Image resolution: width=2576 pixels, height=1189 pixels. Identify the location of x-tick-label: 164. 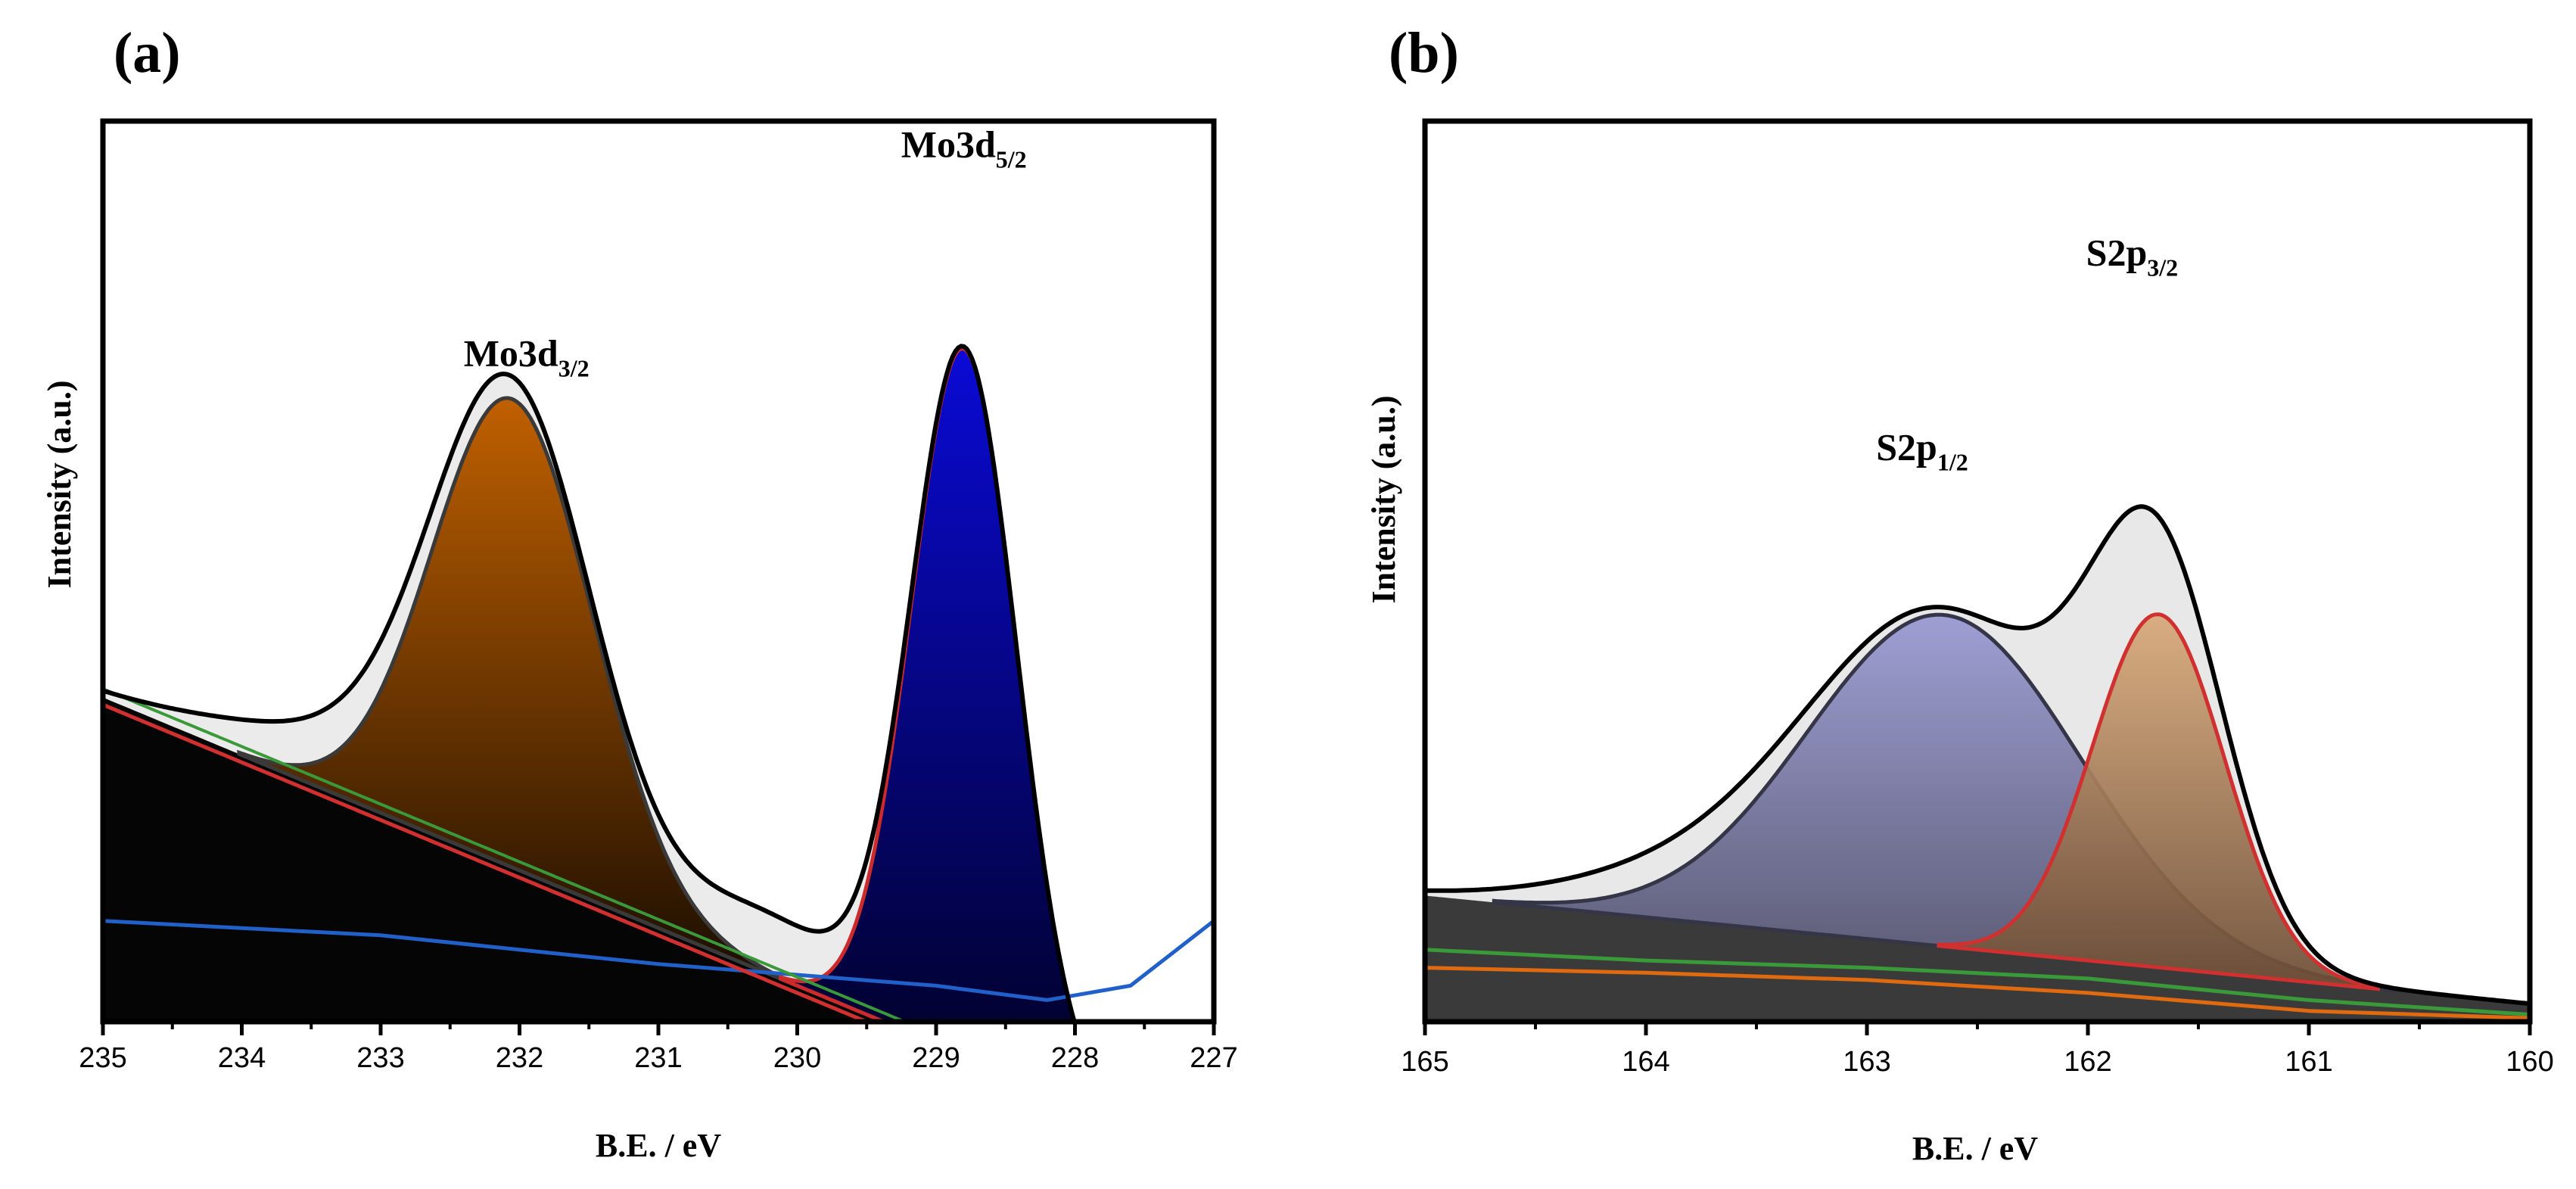
(1645, 1062).